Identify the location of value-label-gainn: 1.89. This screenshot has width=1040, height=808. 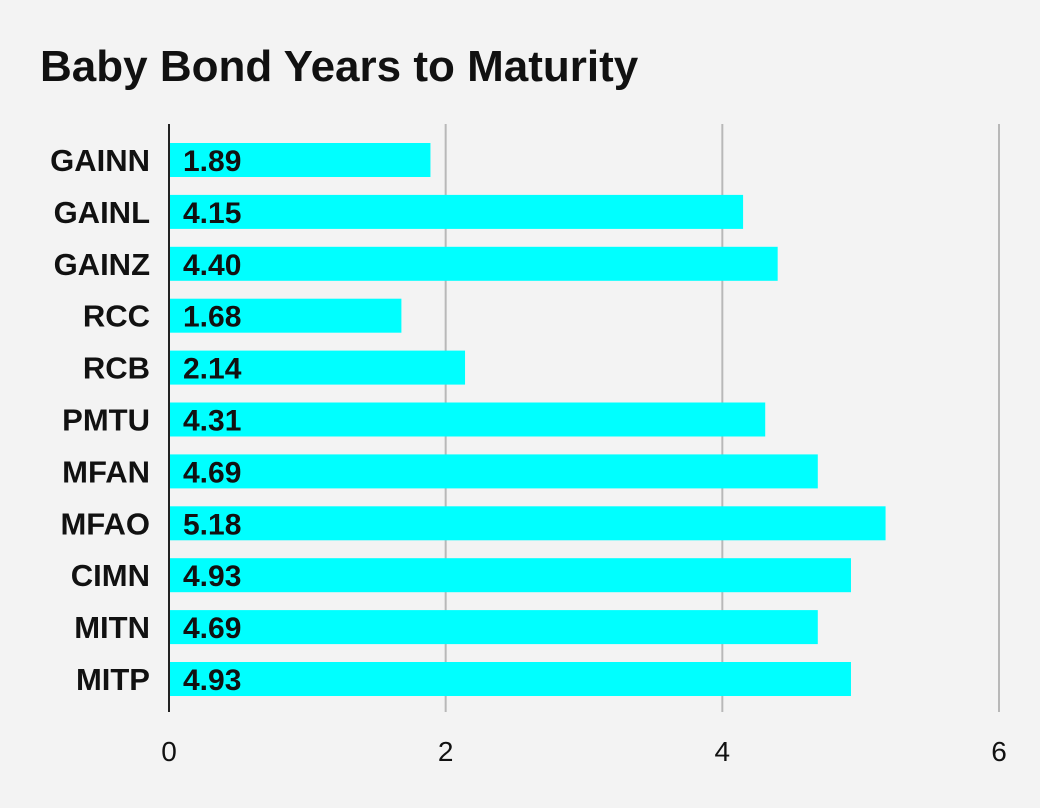
(212, 161).